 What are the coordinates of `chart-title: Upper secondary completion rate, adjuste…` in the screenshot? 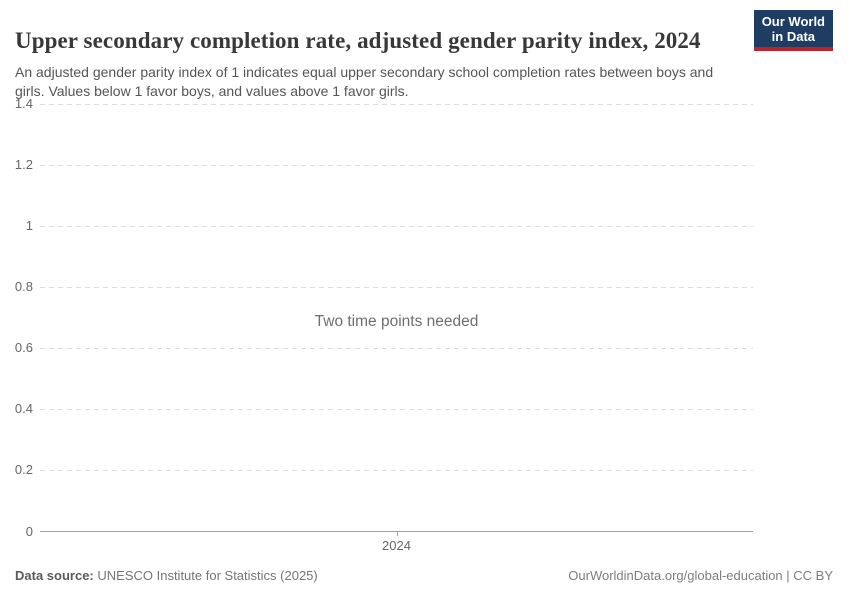 It's located at (358, 41).